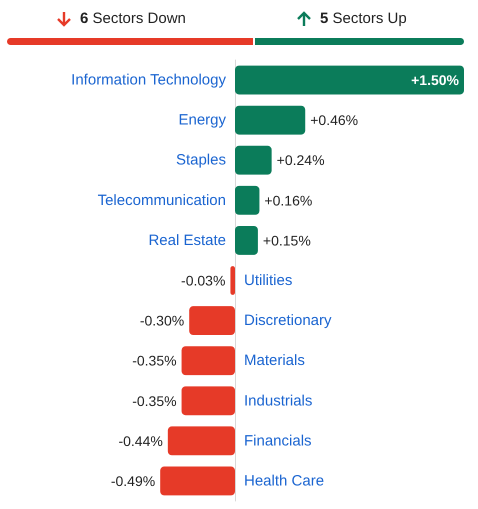  I want to click on data-label: +0.16%, so click(288, 200).